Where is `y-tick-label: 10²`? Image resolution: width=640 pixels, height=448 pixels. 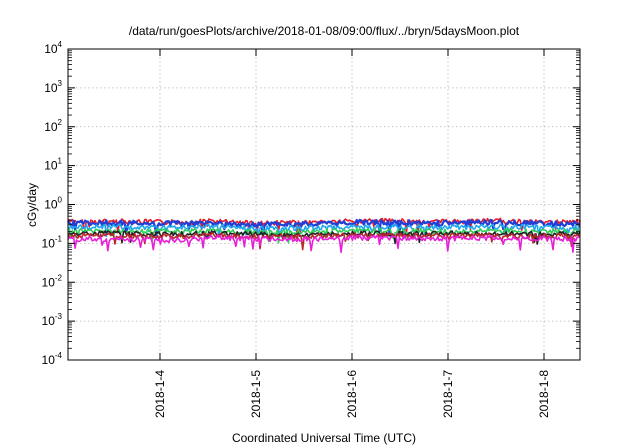 y-tick-label: 10² is located at coordinates (53, 126).